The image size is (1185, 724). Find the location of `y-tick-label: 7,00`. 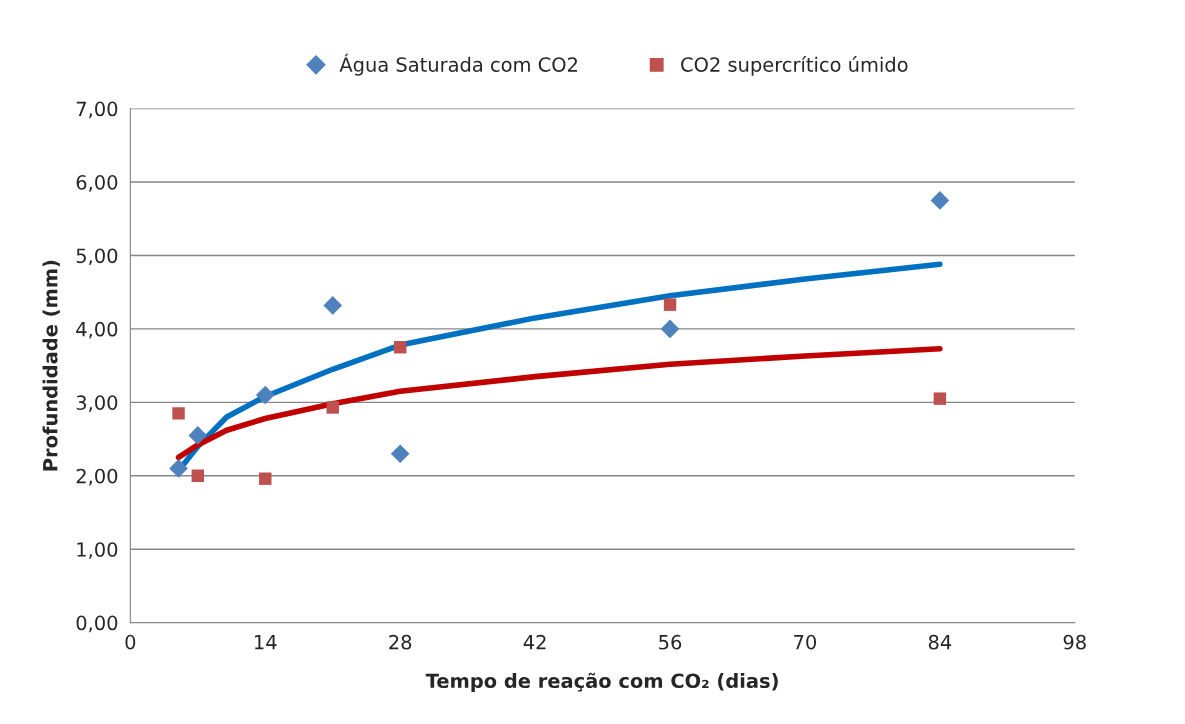

y-tick-label: 7,00 is located at coordinates (97, 110).